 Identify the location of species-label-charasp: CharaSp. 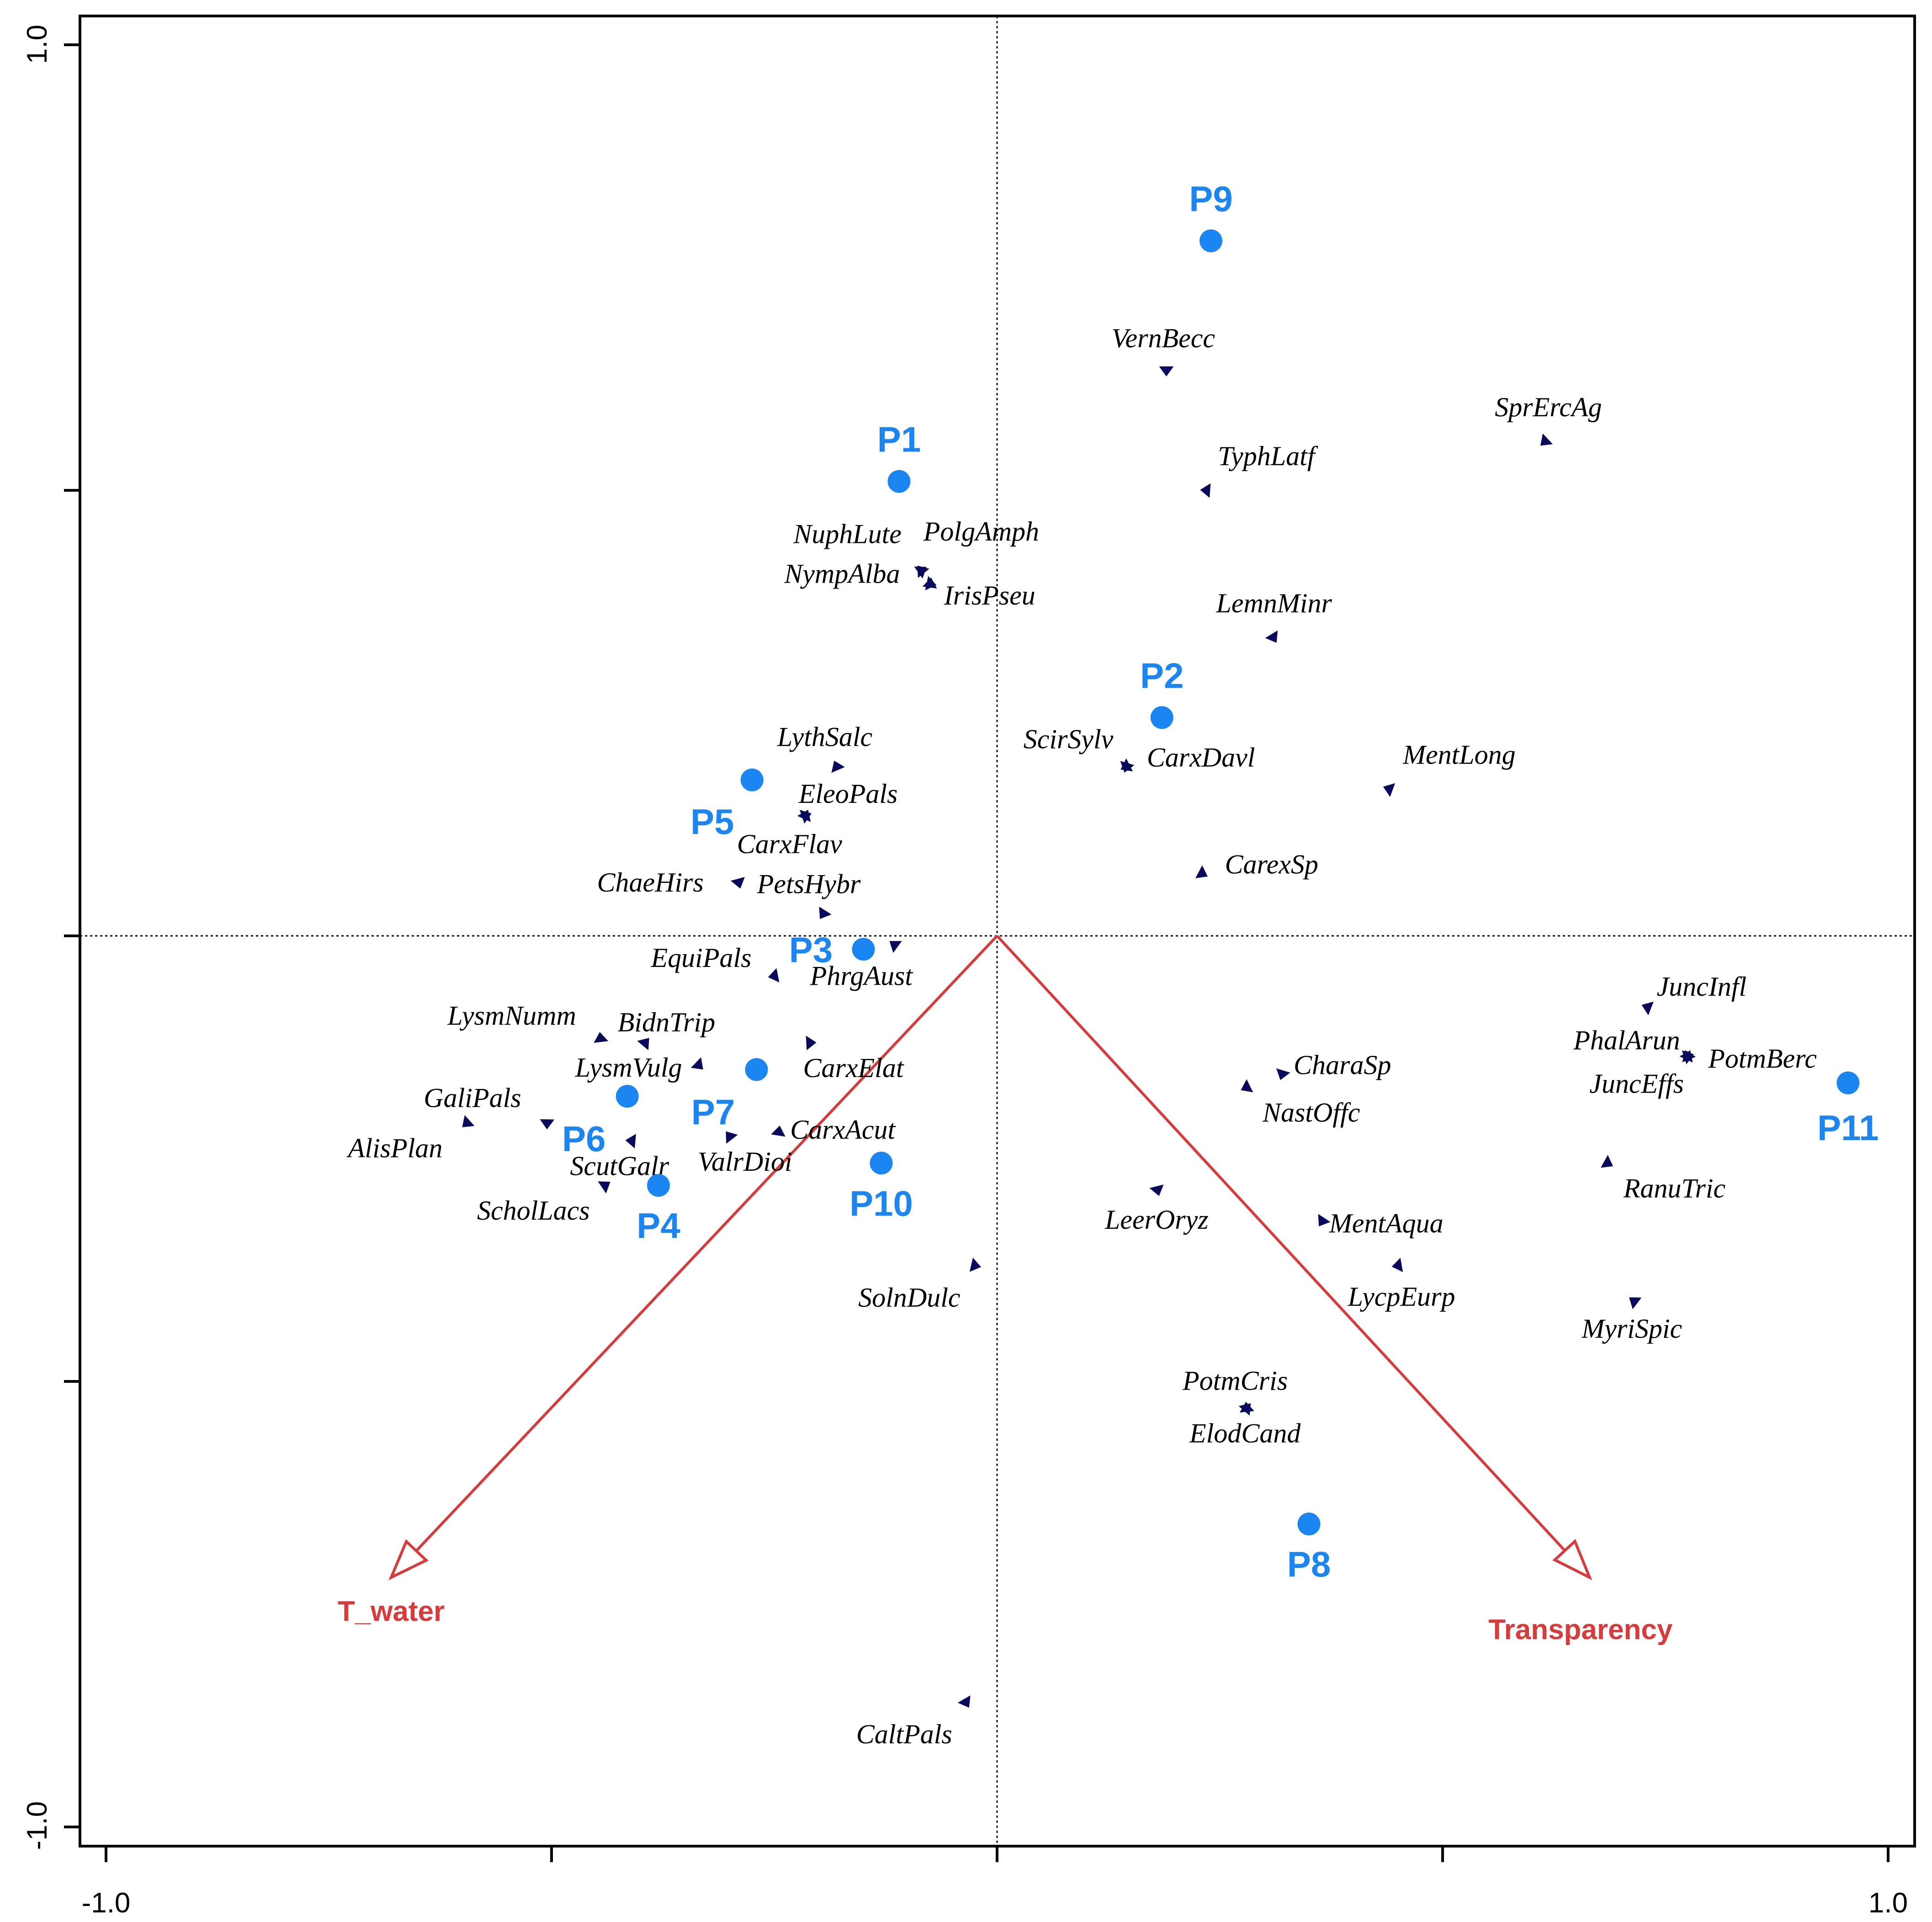
(1342, 1065).